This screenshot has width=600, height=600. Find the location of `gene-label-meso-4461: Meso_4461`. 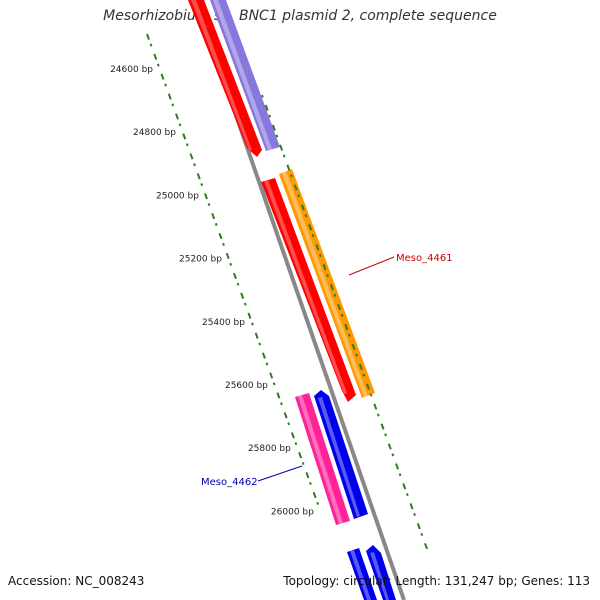

gene-label-meso-4461: Meso_4461 is located at coordinates (424, 258).